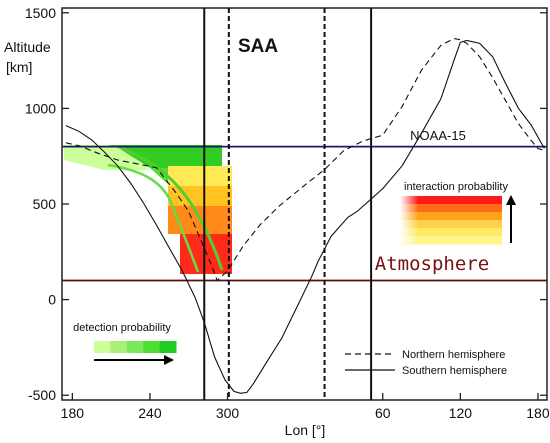 This screenshot has height=443, width=550. I want to click on y-tick-label: 0, so click(52, 300).